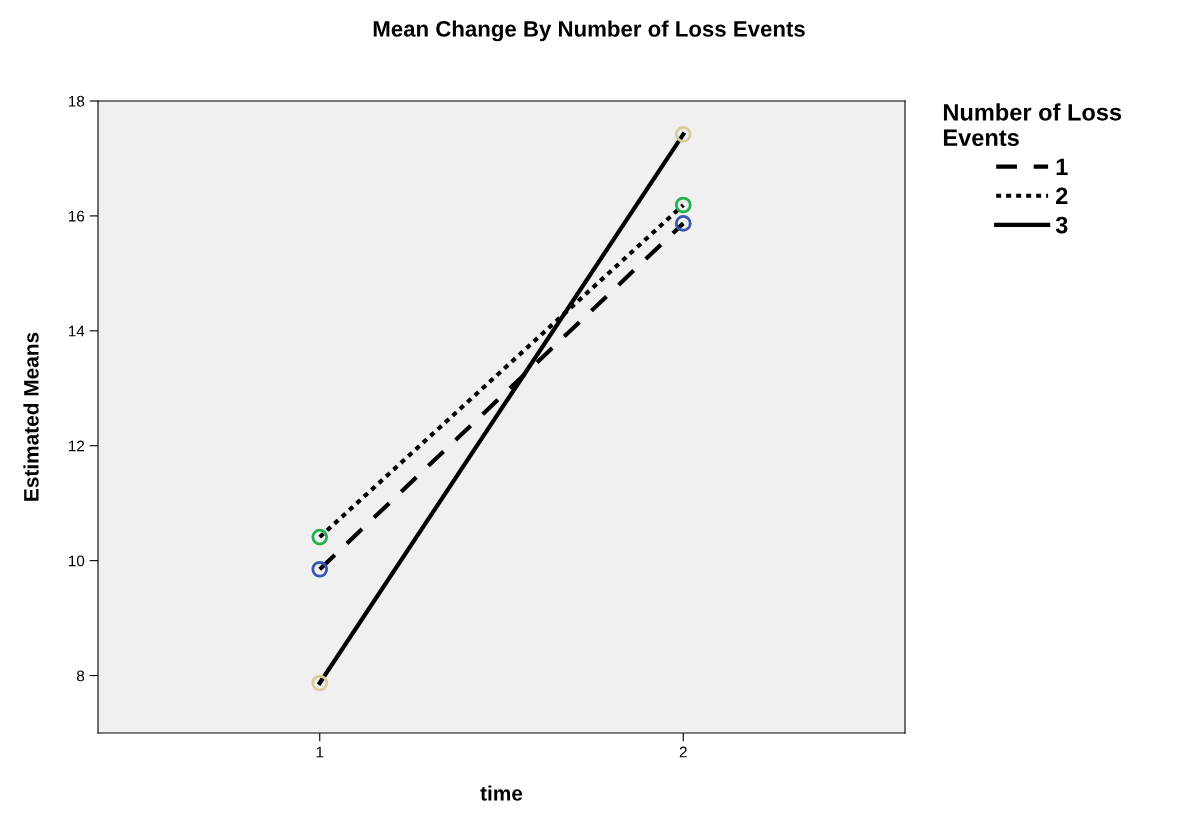  Describe the element at coordinates (76, 331) in the screenshot. I see `y-tick-label: 14` at that location.